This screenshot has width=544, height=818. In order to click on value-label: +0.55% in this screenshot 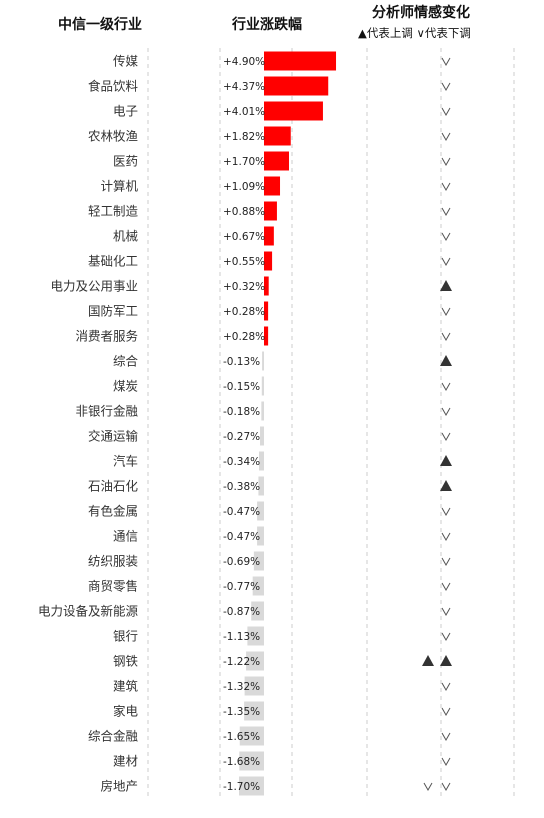, I will do `click(244, 262)`.